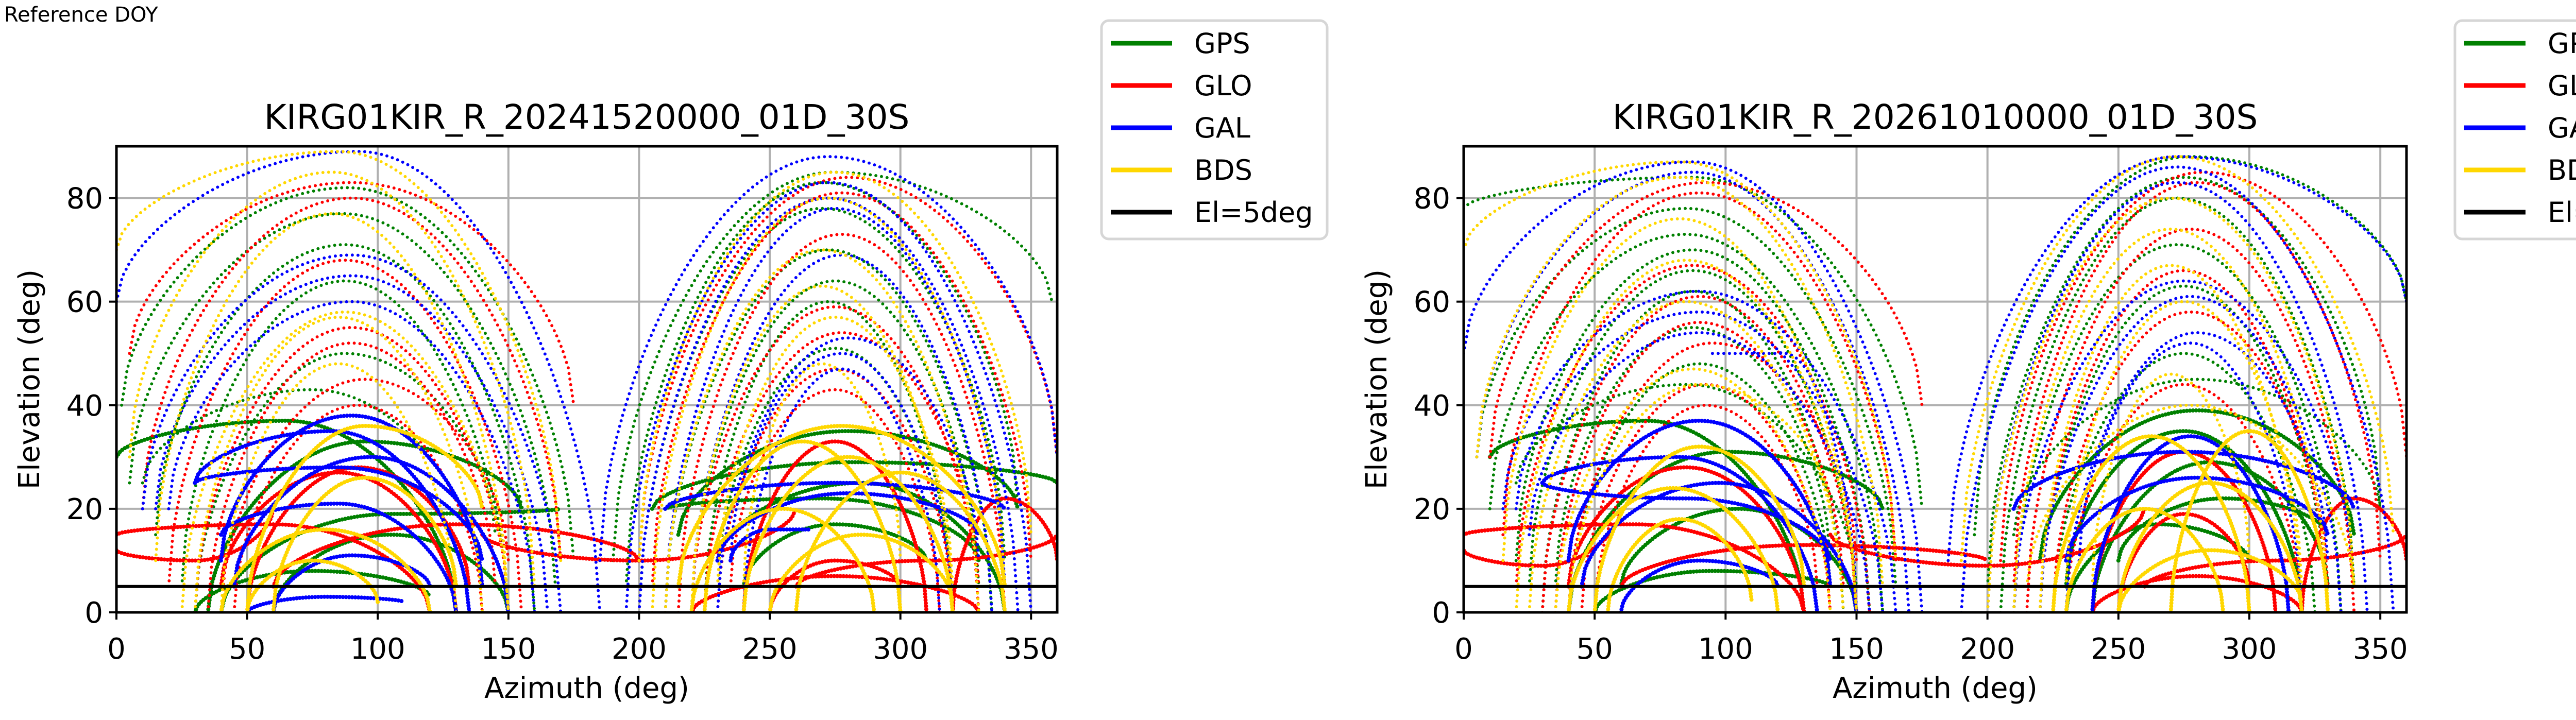 The height and width of the screenshot is (720, 2576). What do you see at coordinates (1031, 649) in the screenshot?
I see `x-tick-label: 350` at bounding box center [1031, 649].